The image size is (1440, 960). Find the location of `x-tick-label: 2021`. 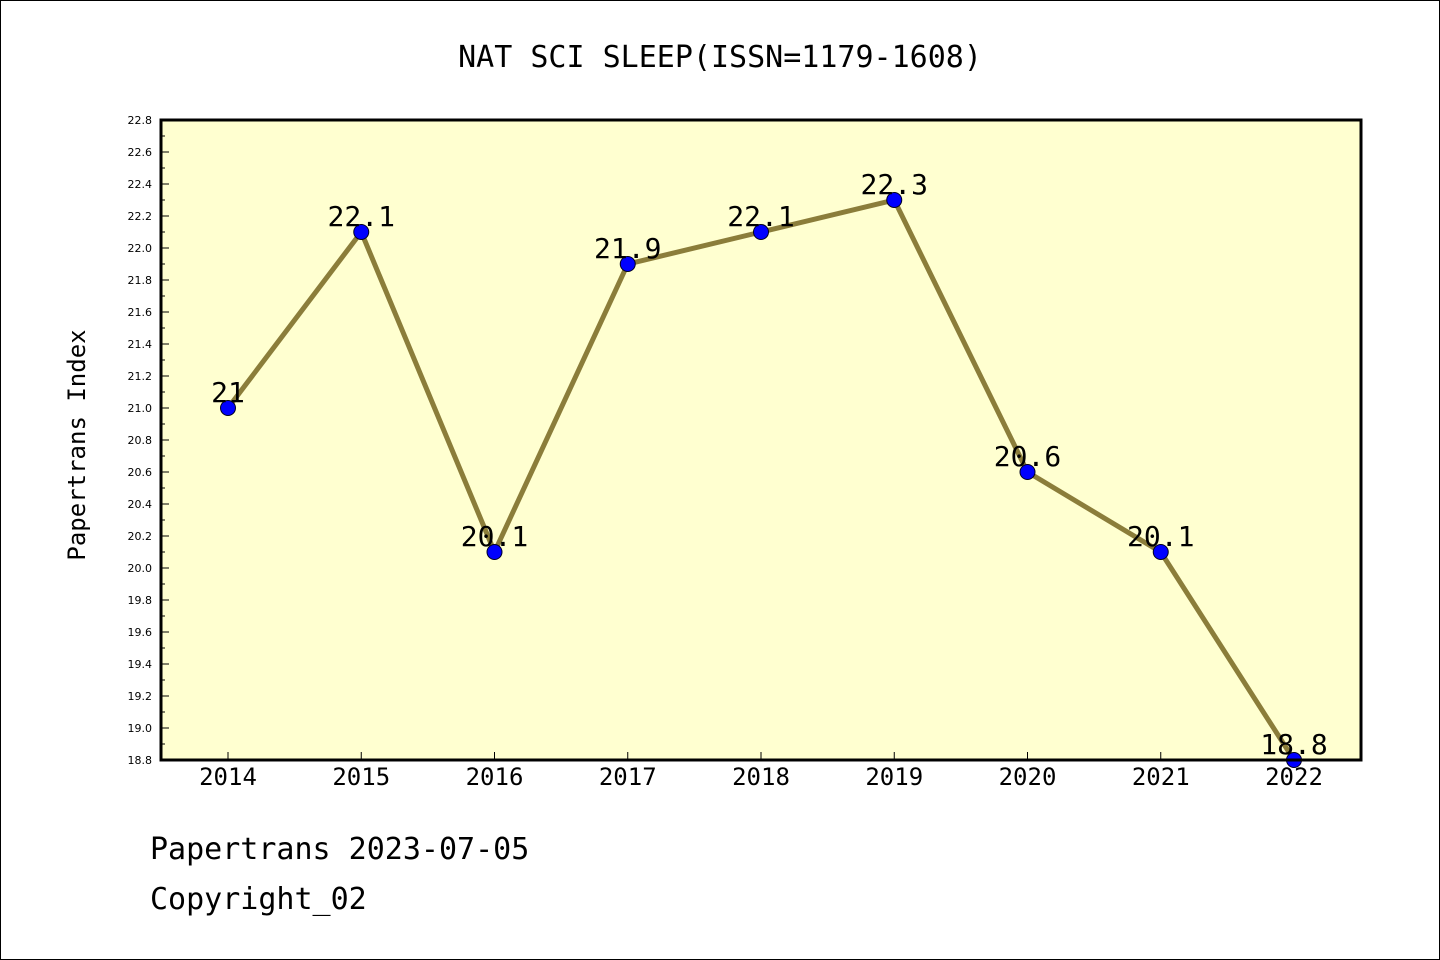

x-tick-label: 2021 is located at coordinates (1161, 777).